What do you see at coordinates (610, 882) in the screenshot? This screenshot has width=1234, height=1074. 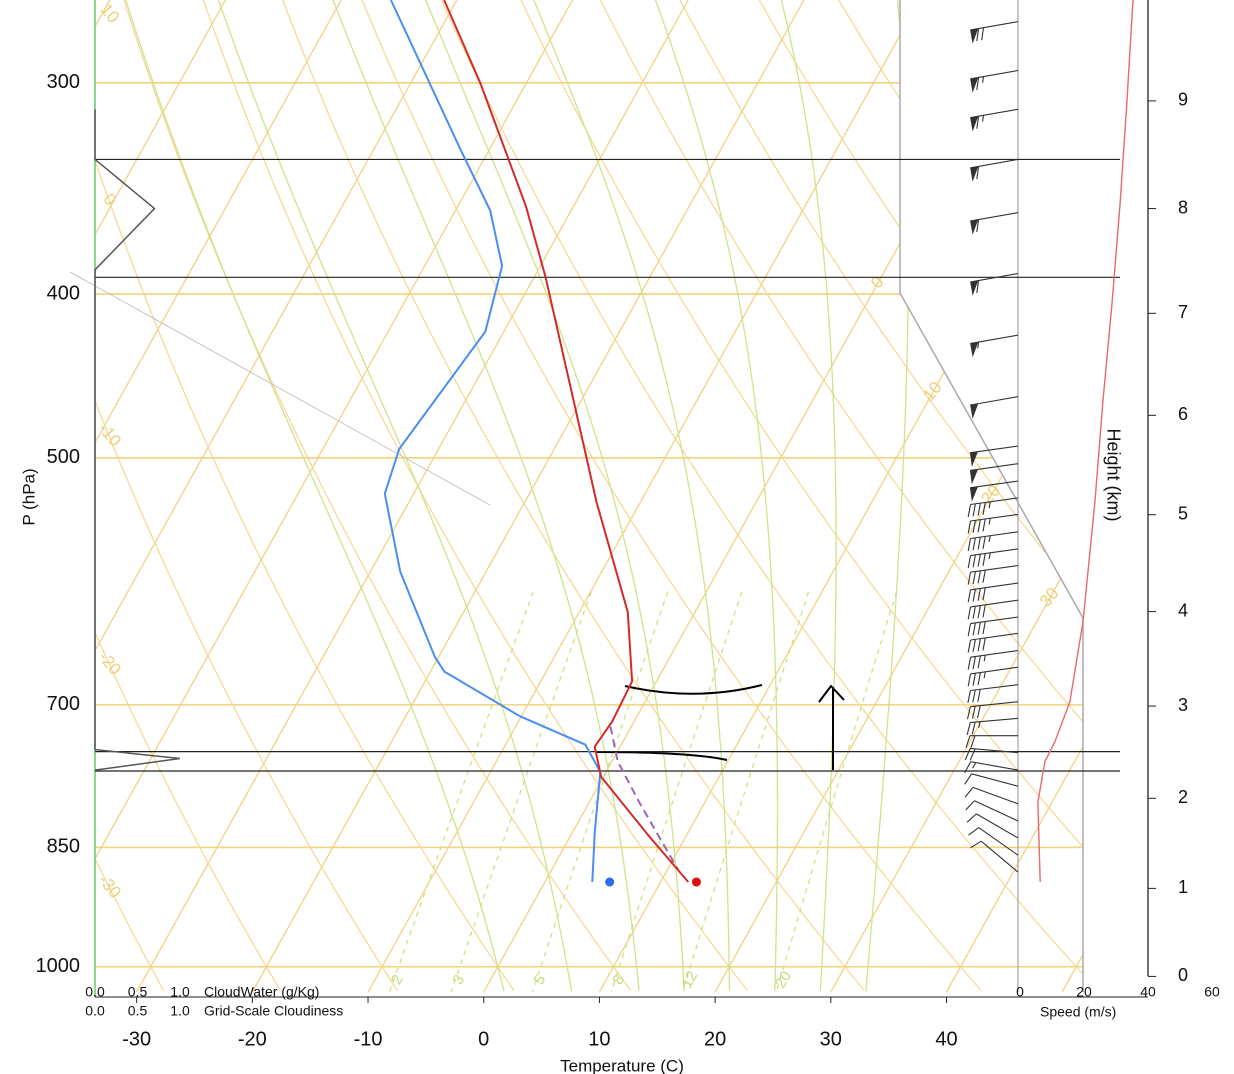 I see `surface-dewpoint-dot` at bounding box center [610, 882].